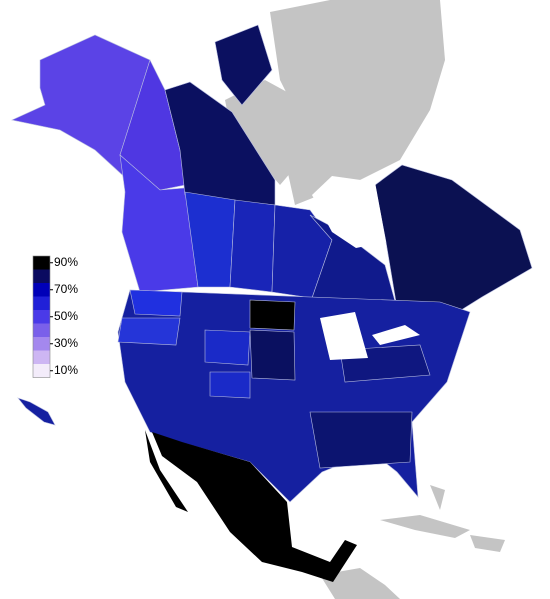 Image resolution: width=550 pixels, height=599 pixels. What do you see at coordinates (251, 506) in the screenshot?
I see `mexico` at bounding box center [251, 506].